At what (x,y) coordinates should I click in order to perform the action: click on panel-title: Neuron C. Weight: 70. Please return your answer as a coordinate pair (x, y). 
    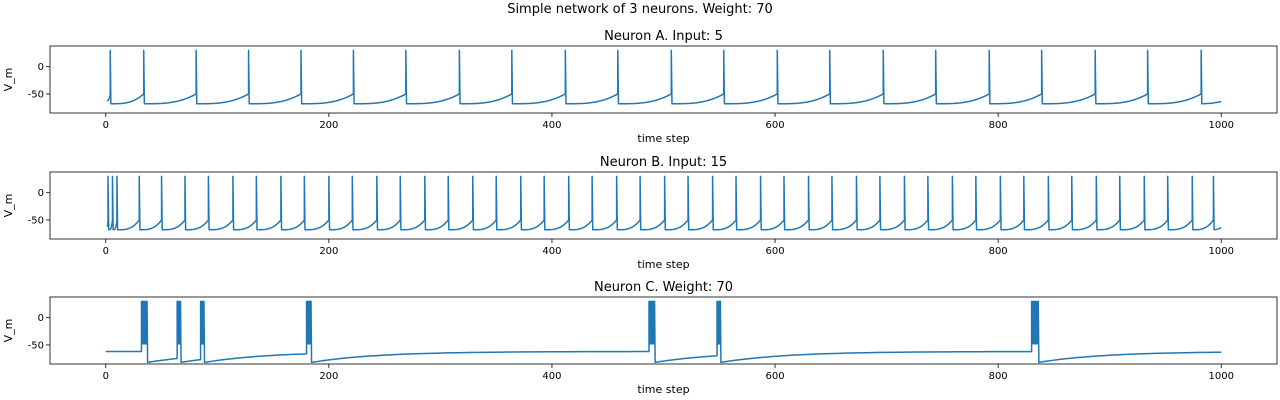
    Looking at the image, I should click on (663, 287).